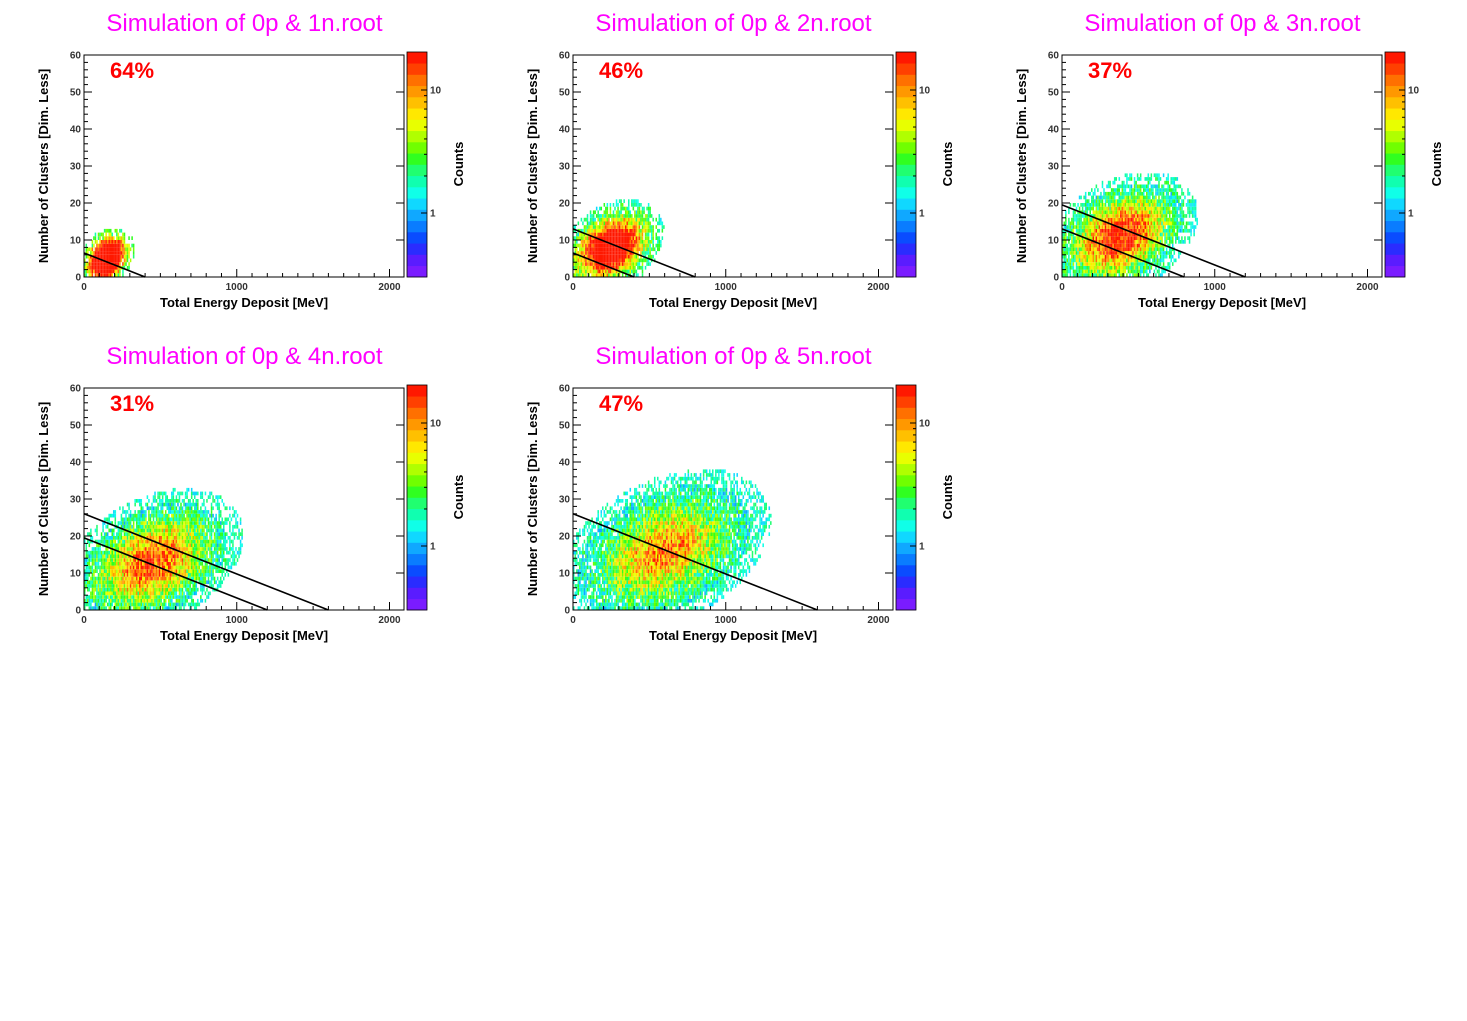 The height and width of the screenshot is (1021, 1467). I want to click on y-tick-label: 20, so click(76, 204).